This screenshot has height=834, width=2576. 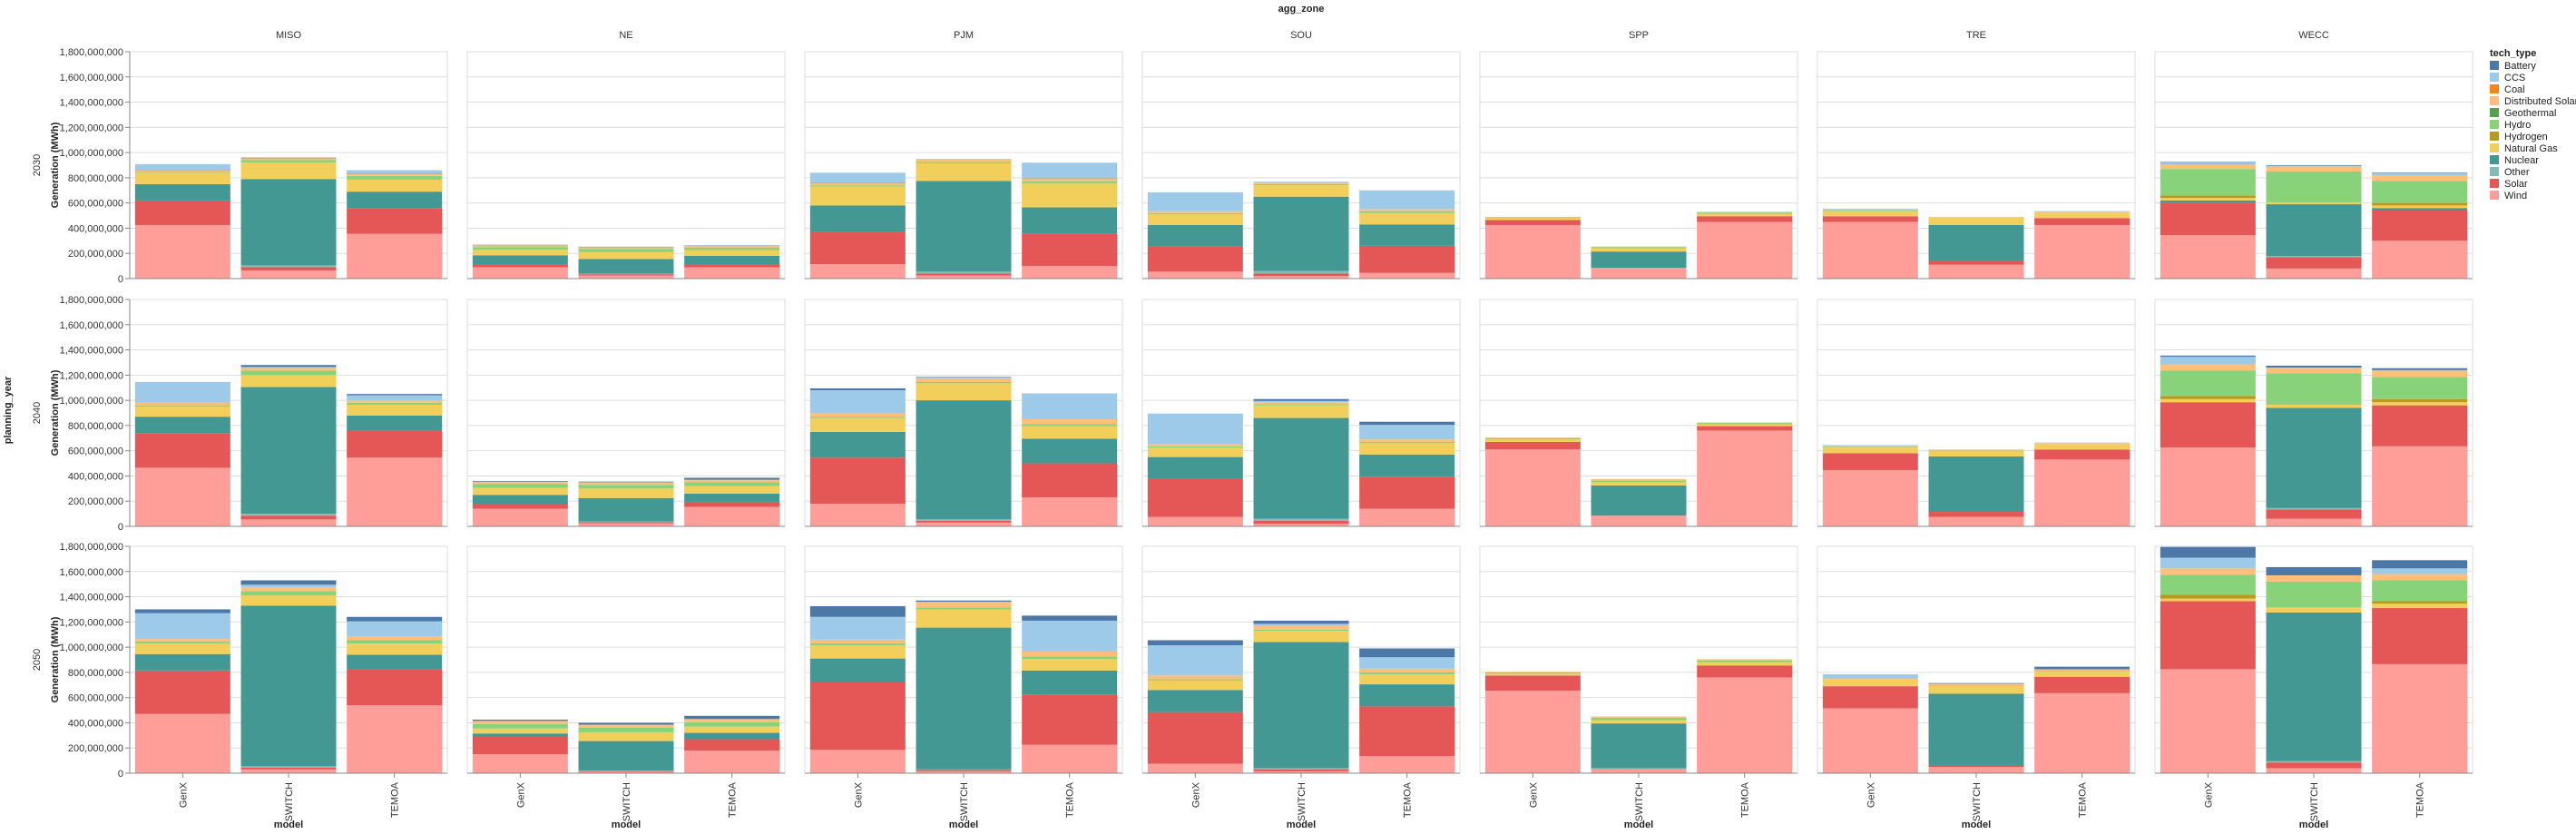 I want to click on panel-spp-2030, so click(x=1638, y=165).